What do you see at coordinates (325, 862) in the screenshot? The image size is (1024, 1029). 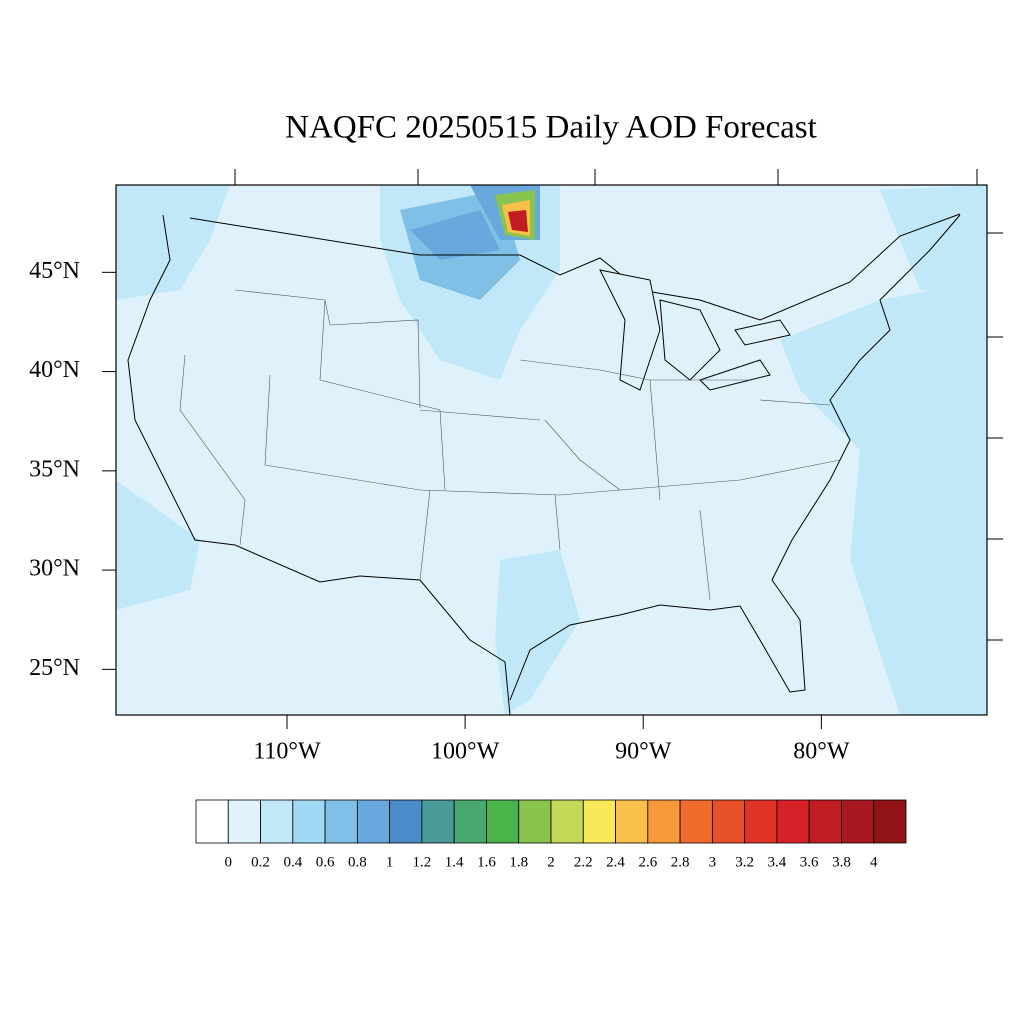 I see `colorbar-label: 0.6` at bounding box center [325, 862].